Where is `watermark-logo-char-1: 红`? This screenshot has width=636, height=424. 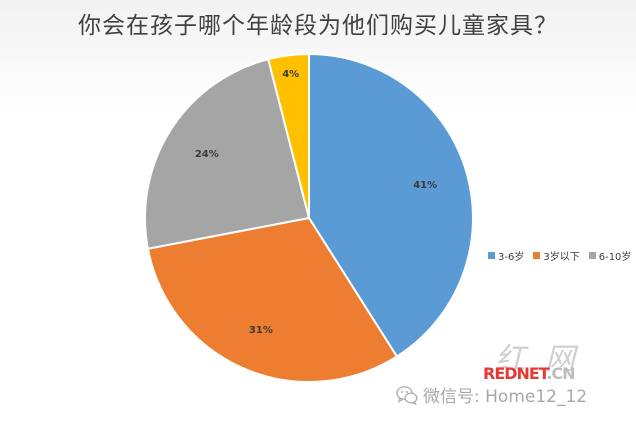 watermark-logo-char-1: 红 is located at coordinates (510, 359).